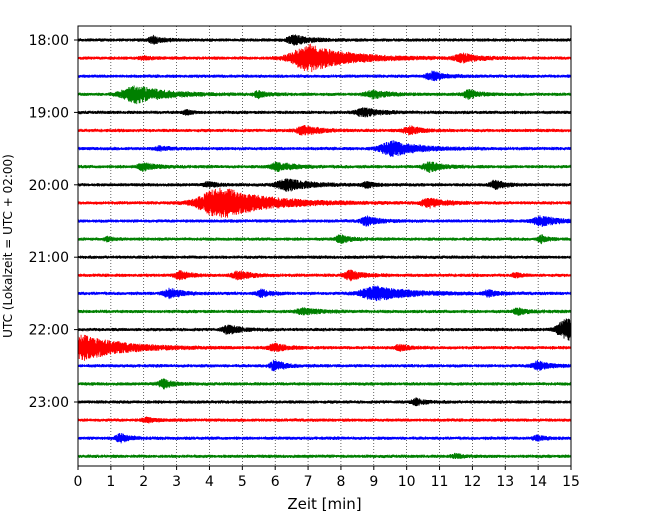  What do you see at coordinates (53, 222) in the screenshot?
I see `y-axis-ticks: 18:00 19:00 20:00 21:00 22:00 23:00` at bounding box center [53, 222].